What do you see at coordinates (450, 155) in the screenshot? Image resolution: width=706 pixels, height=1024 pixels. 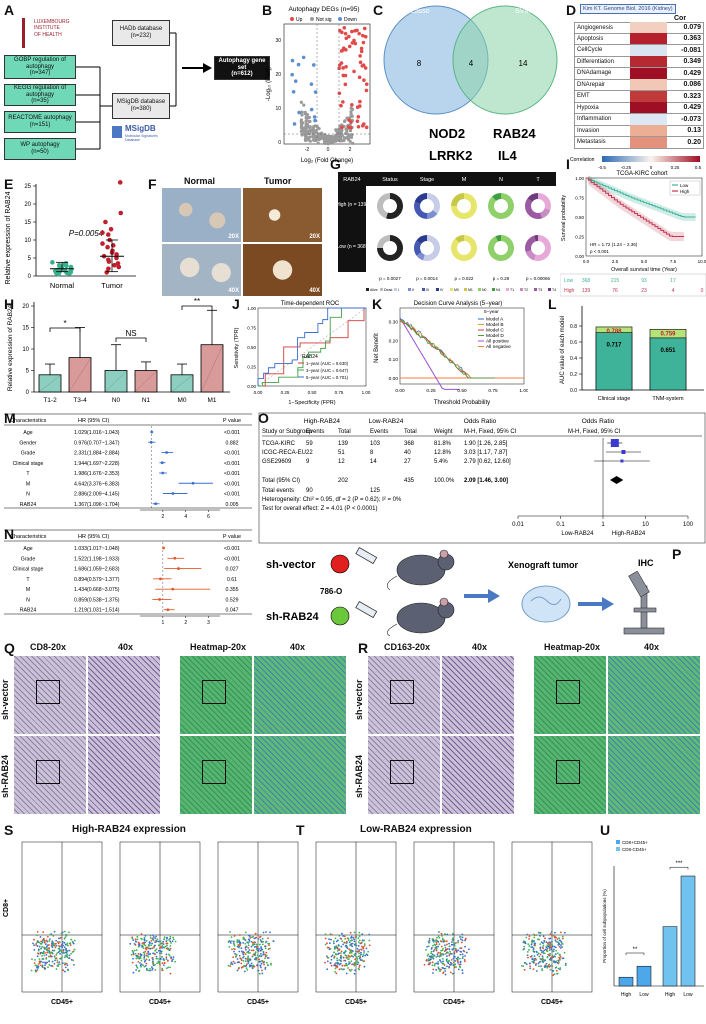 I see `gene-lrrk2: LRRK2` at bounding box center [450, 155].